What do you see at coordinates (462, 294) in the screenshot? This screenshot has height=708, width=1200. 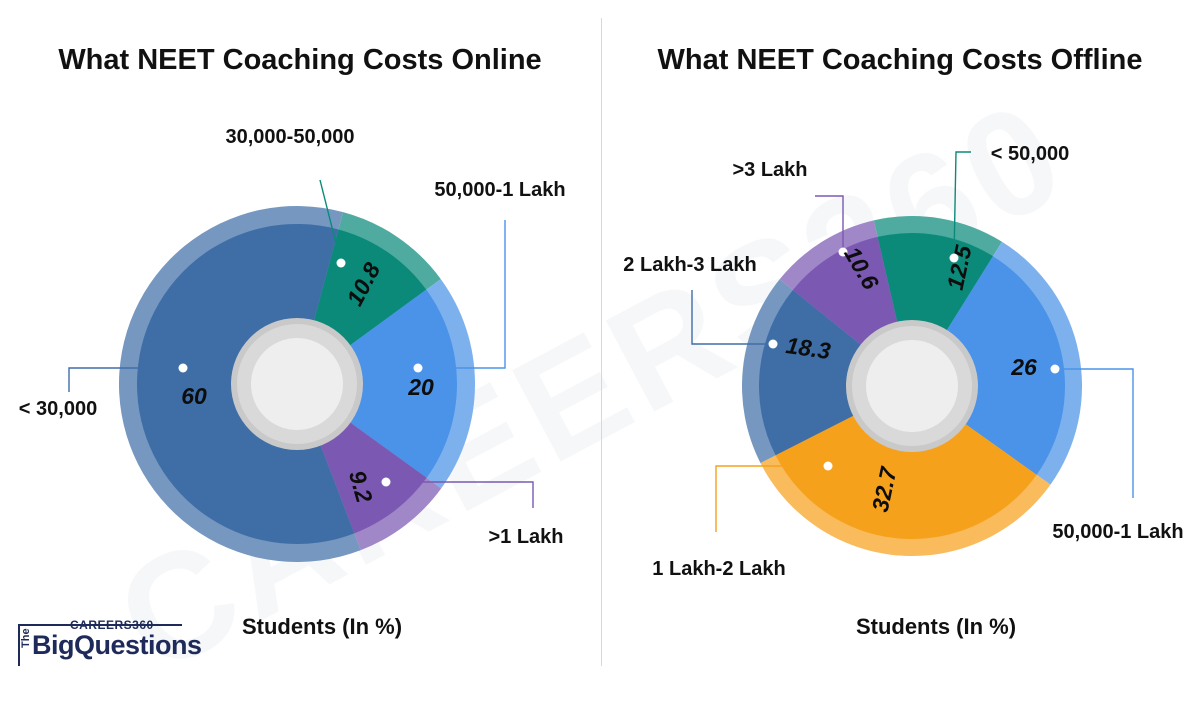 I see `online-leader-line-50-000-1-lakh` at bounding box center [462, 294].